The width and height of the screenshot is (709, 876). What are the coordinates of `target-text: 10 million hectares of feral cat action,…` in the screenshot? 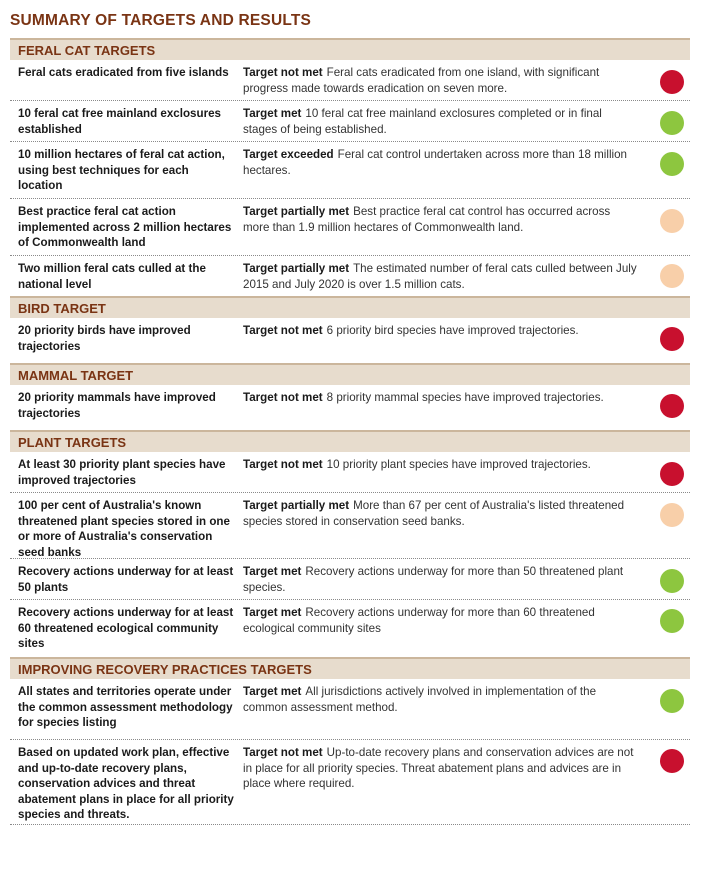 It's located at (121, 170).